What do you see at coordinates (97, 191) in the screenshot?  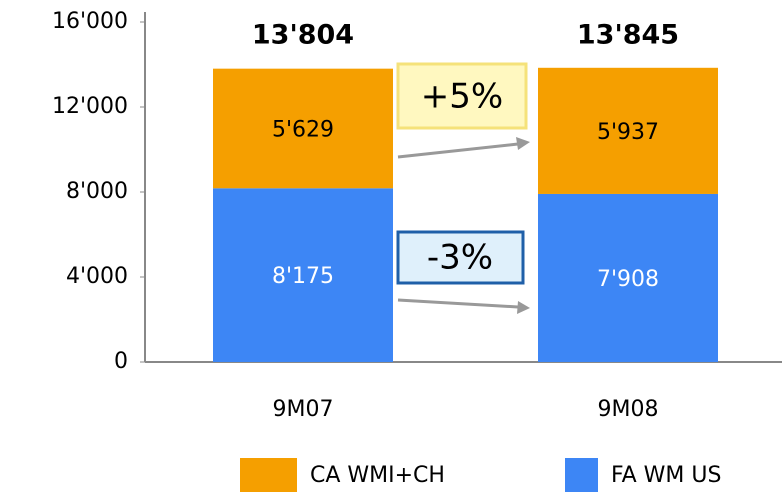 I see `y-tick-label: 8'000` at bounding box center [97, 191].